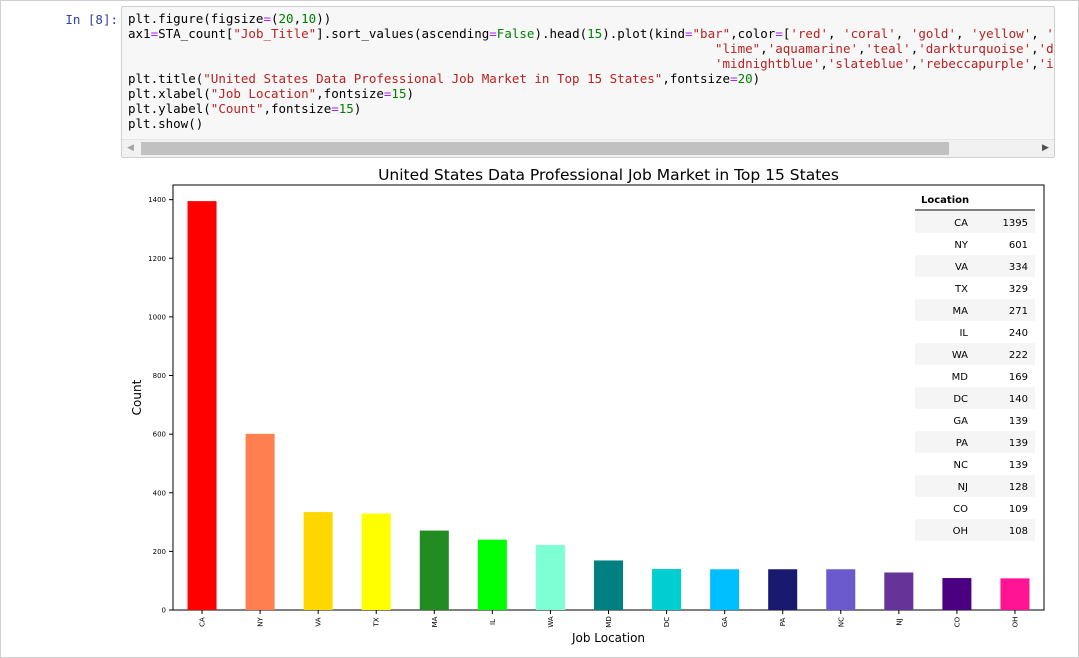 The width and height of the screenshot is (1079, 658). I want to click on bar-ga, so click(725, 589).